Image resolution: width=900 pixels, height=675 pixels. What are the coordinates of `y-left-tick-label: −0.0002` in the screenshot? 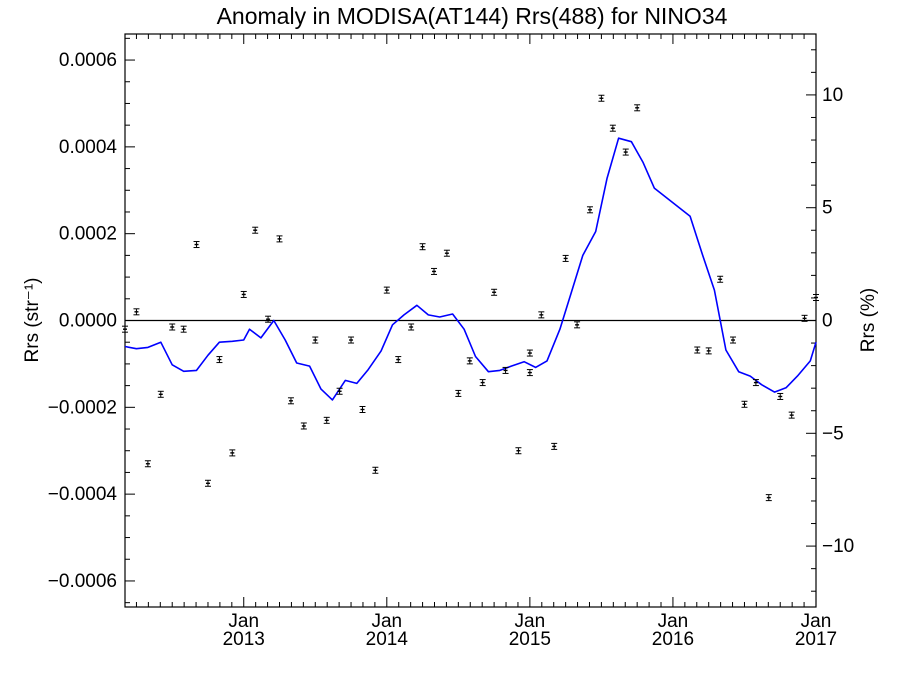 It's located at (82, 407).